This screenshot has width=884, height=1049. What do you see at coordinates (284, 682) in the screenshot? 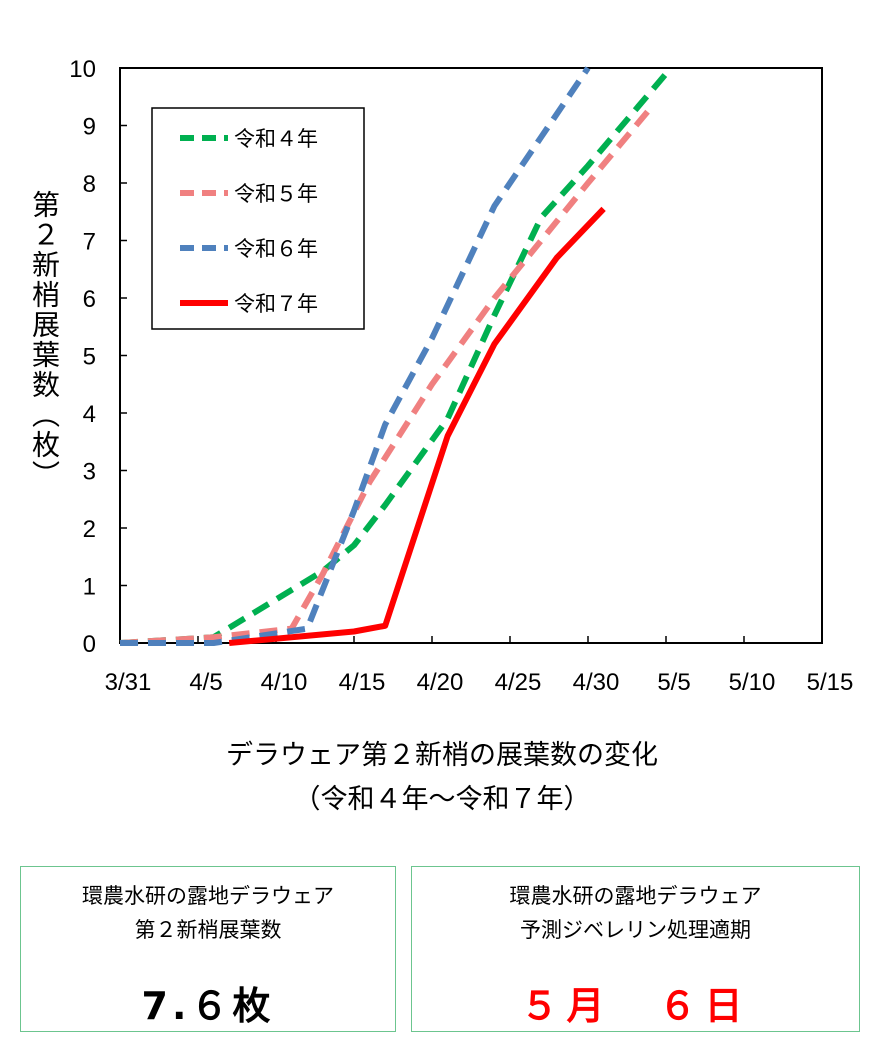
I see `x-tick-label: 4/10` at bounding box center [284, 682].